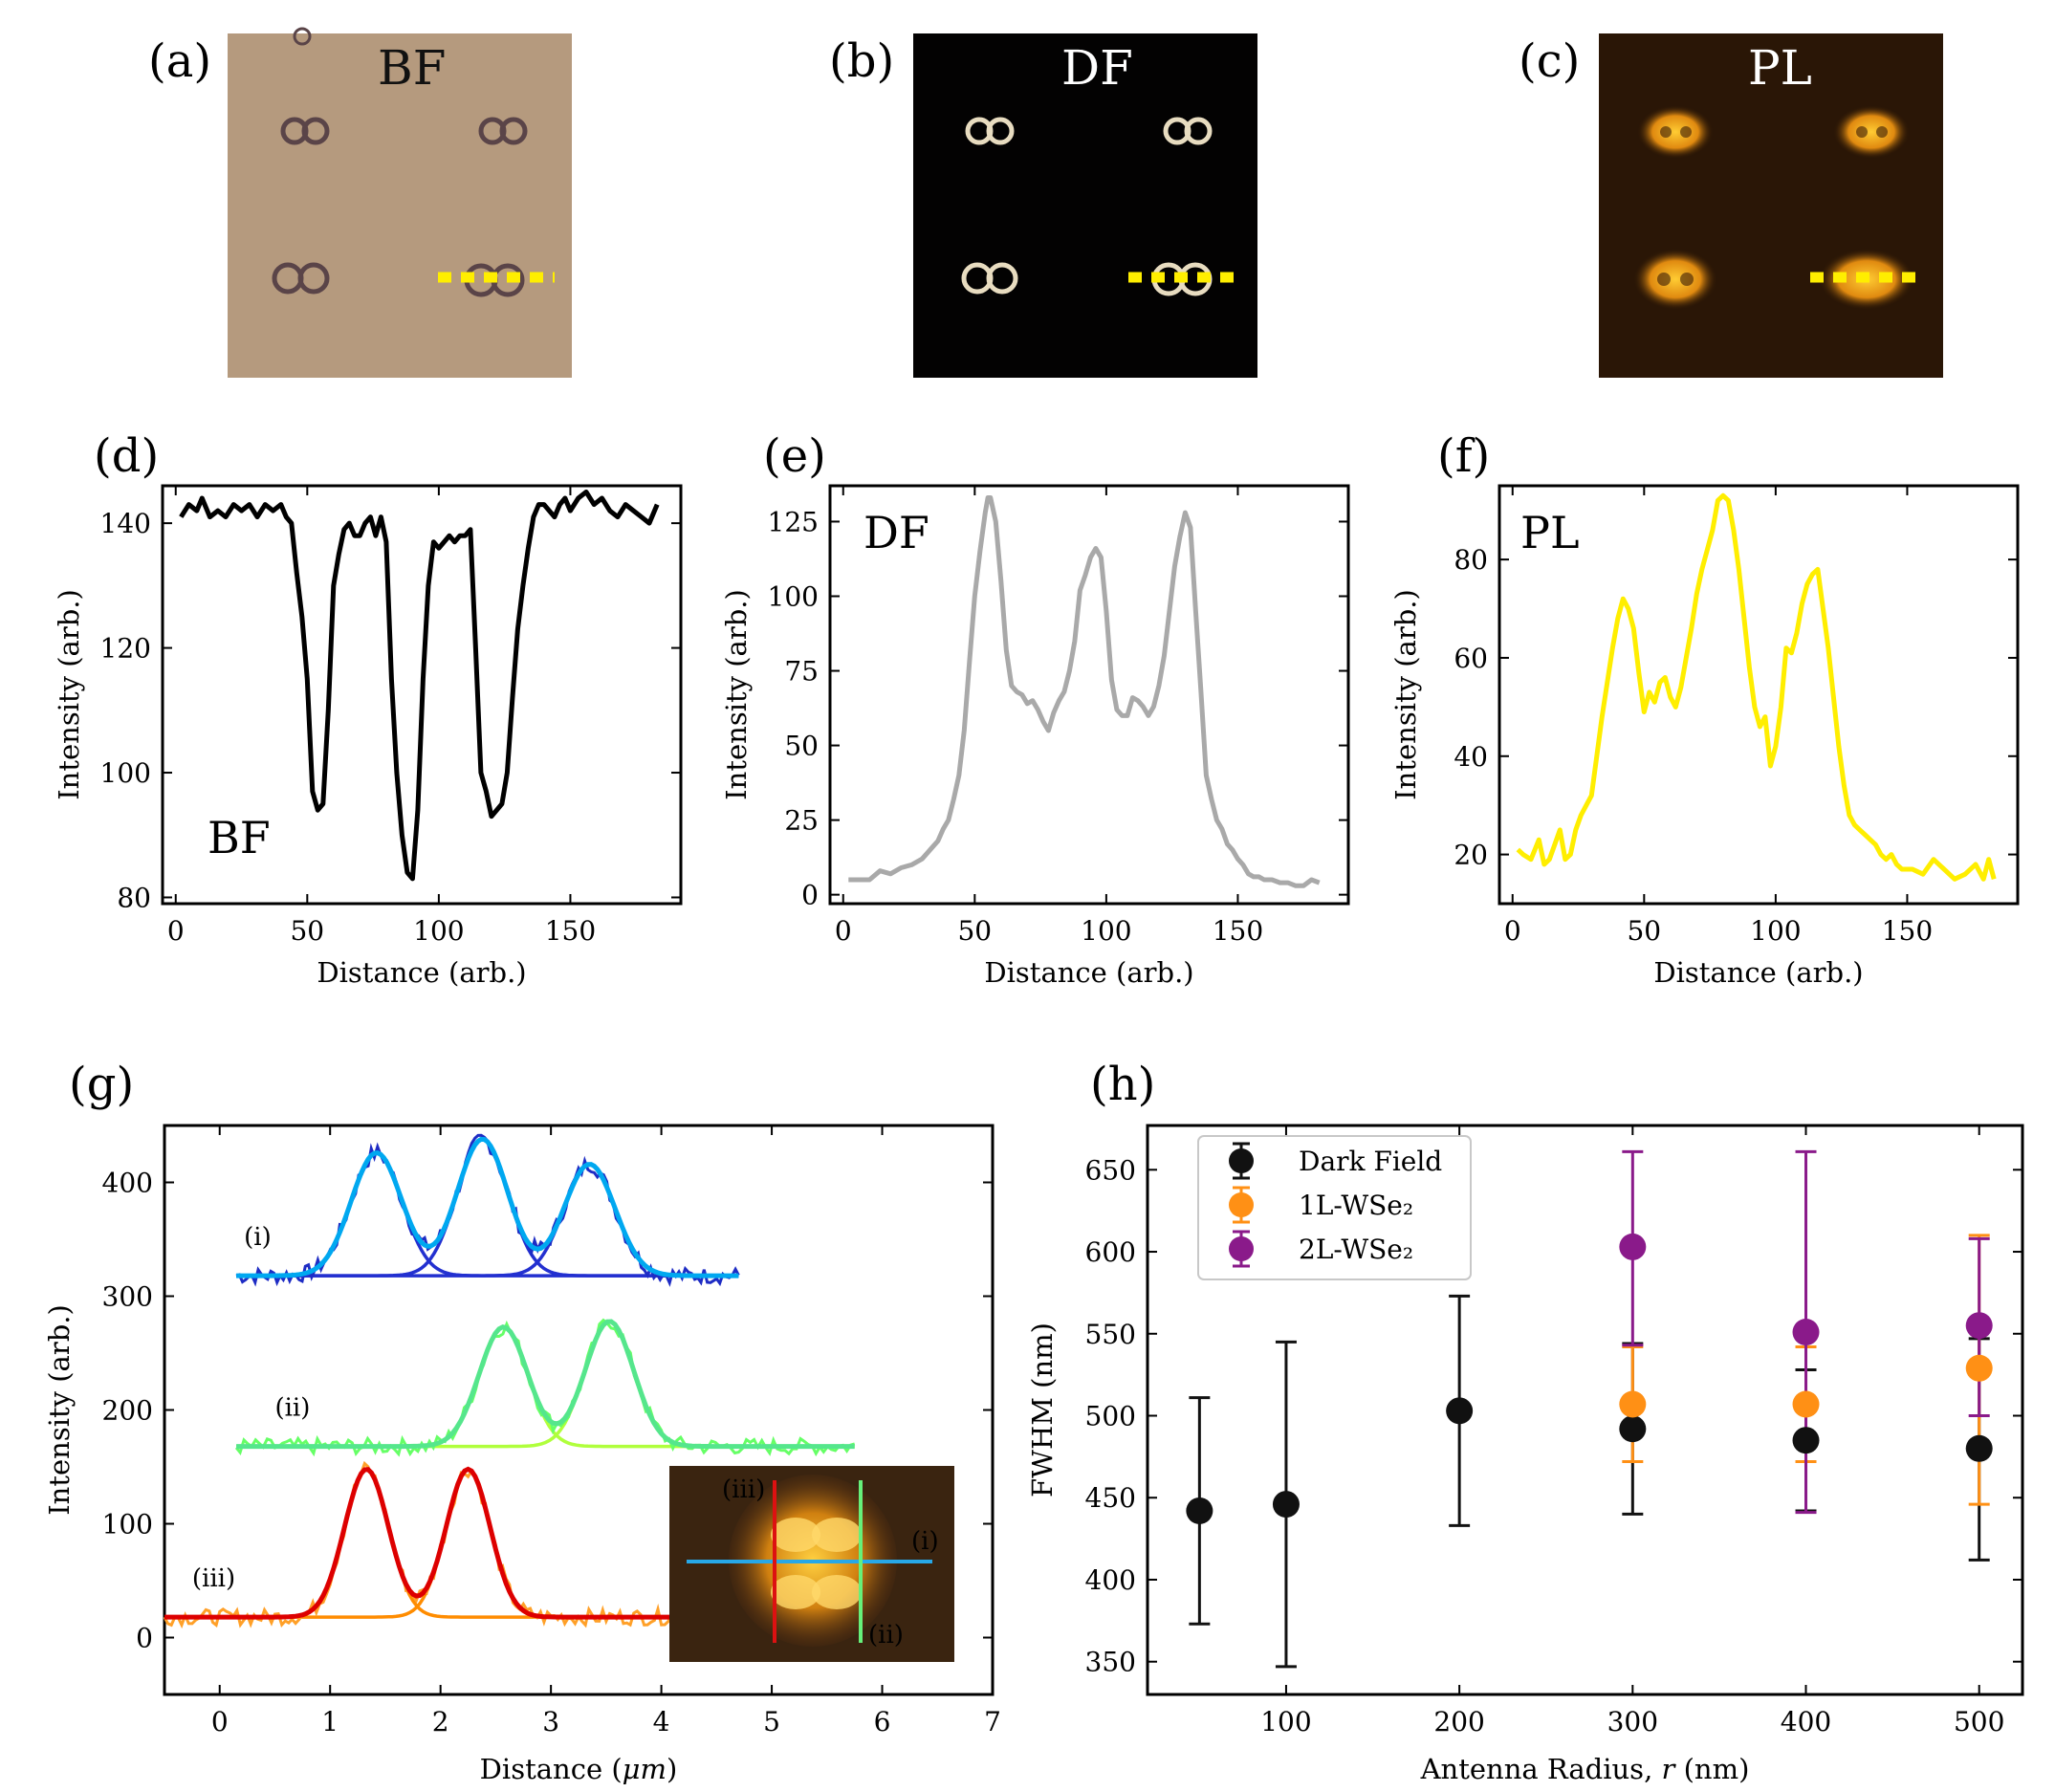 This screenshot has width=2055, height=1792. What do you see at coordinates (802, 746) in the screenshot?
I see `y-tick-label: 50` at bounding box center [802, 746].